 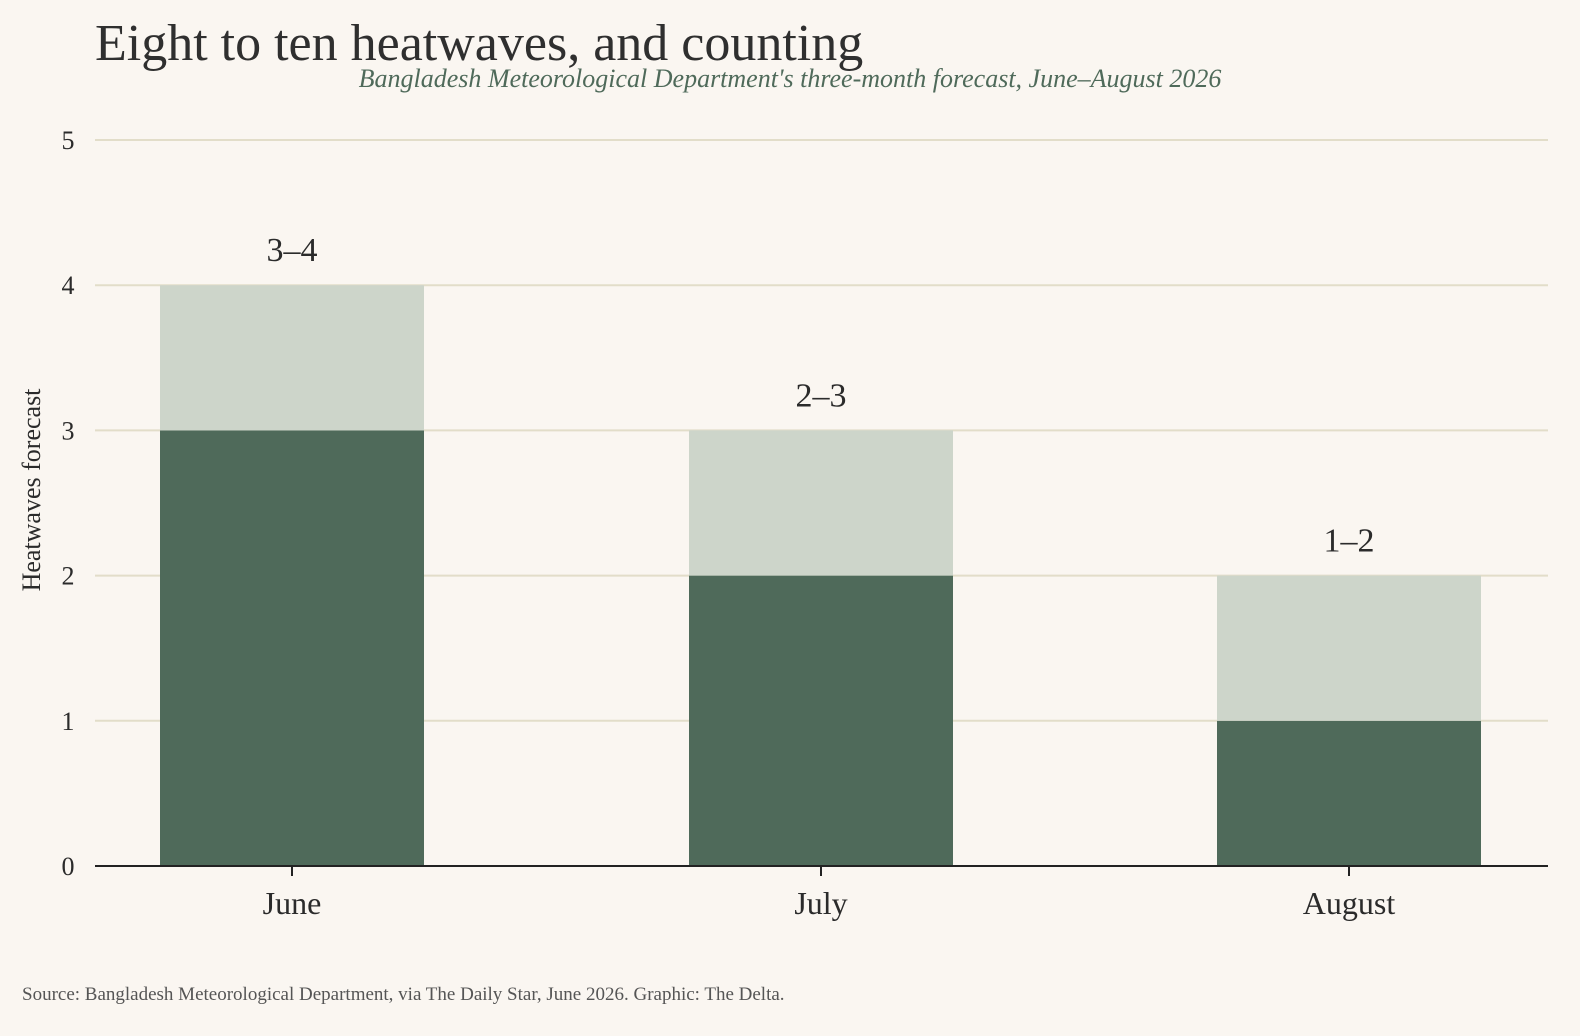 I want to click on y-axis-label: Heatwaves forecast, so click(x=31, y=490).